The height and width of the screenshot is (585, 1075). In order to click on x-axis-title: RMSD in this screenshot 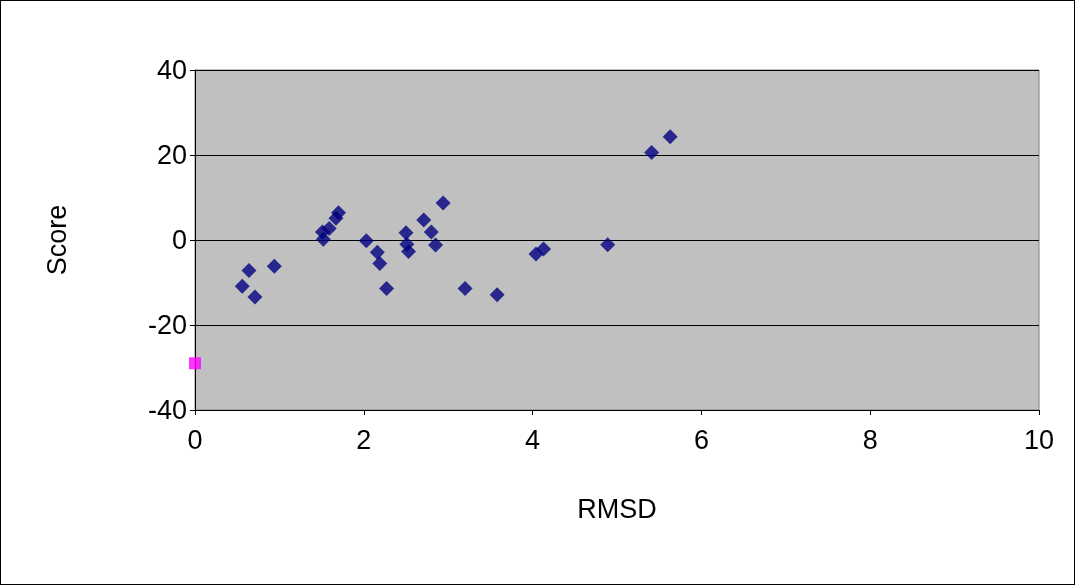, I will do `click(617, 508)`.